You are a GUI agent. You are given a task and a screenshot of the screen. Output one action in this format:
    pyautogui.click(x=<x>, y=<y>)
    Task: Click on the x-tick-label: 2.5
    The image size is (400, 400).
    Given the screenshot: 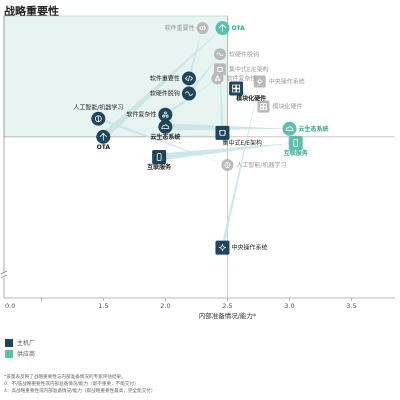 What is the action you would take?
    pyautogui.click(x=227, y=306)
    